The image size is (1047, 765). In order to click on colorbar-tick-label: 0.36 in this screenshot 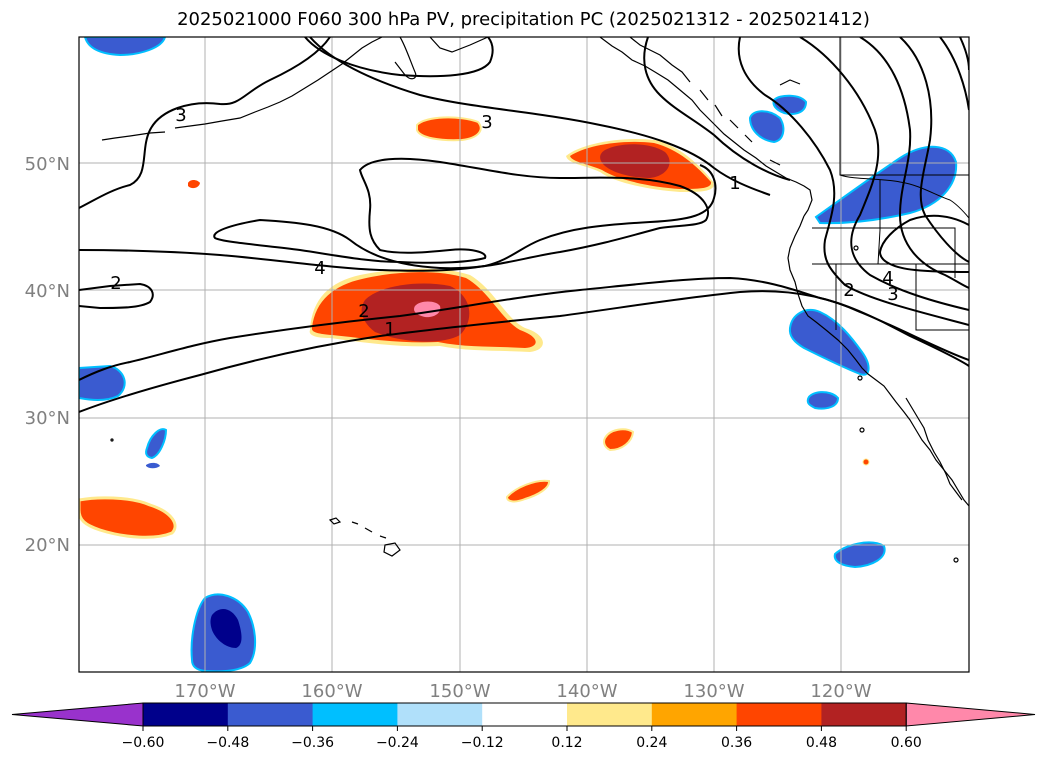, I will do `click(736, 743)`.